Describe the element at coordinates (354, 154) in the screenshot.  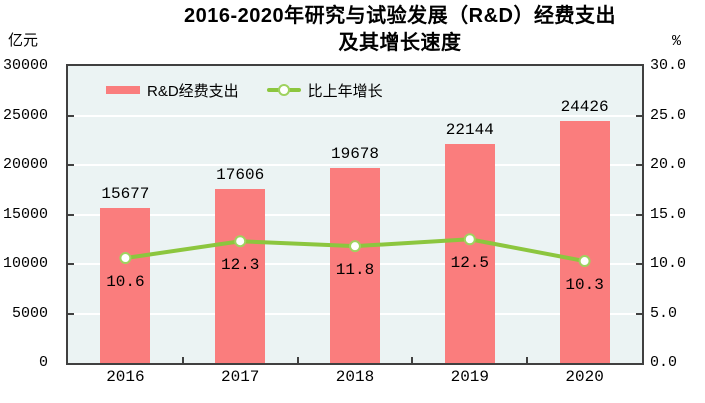
I see `bar-value-label: 19678` at that location.